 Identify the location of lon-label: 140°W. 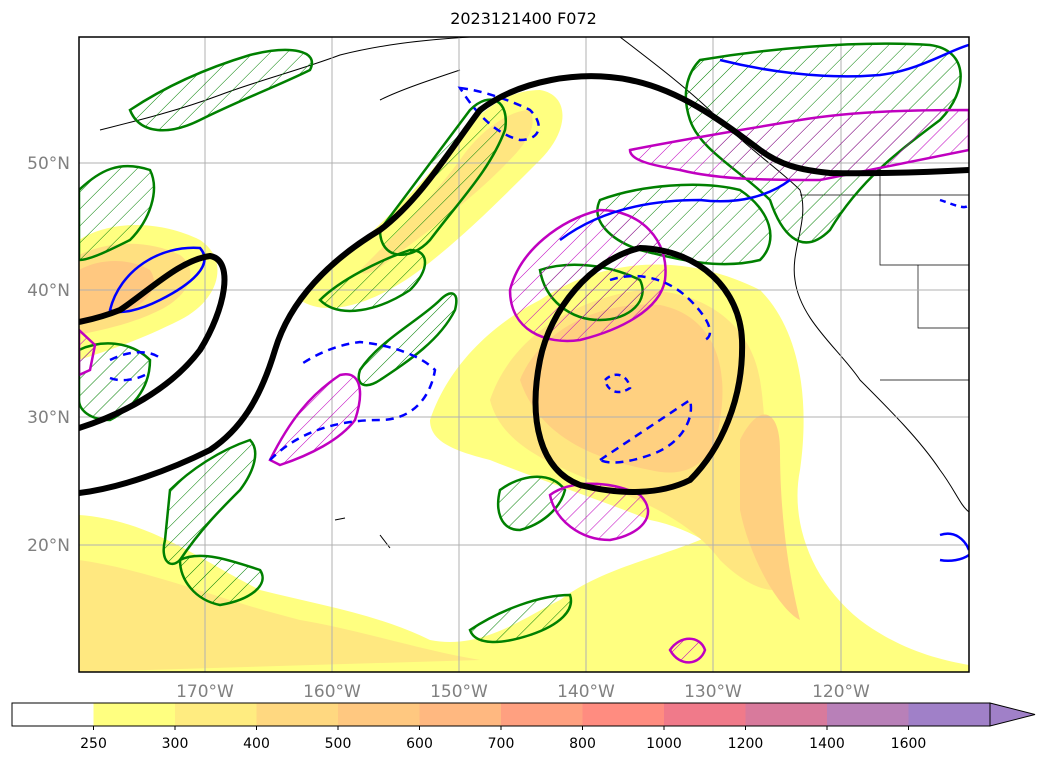
(586, 692).